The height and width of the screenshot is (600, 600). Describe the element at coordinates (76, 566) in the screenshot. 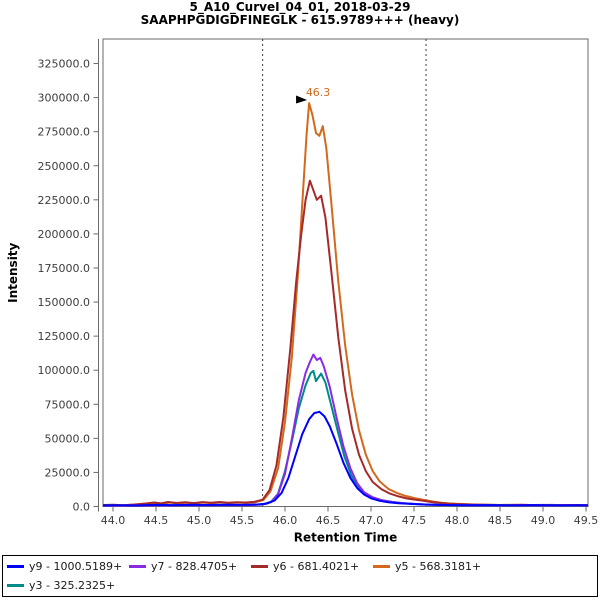

I see `legend-label-y9: y9 - 1000.5189+` at that location.